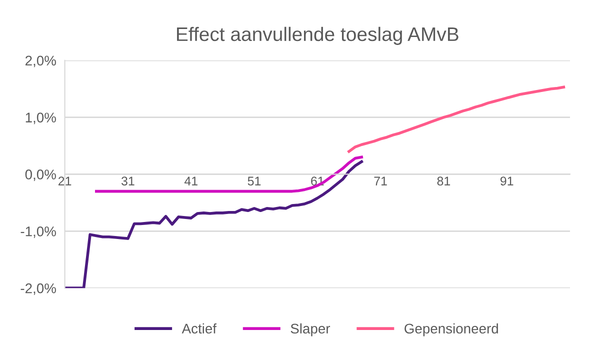  What do you see at coordinates (310, 329) in the screenshot?
I see `legend-label: Slaper` at bounding box center [310, 329].